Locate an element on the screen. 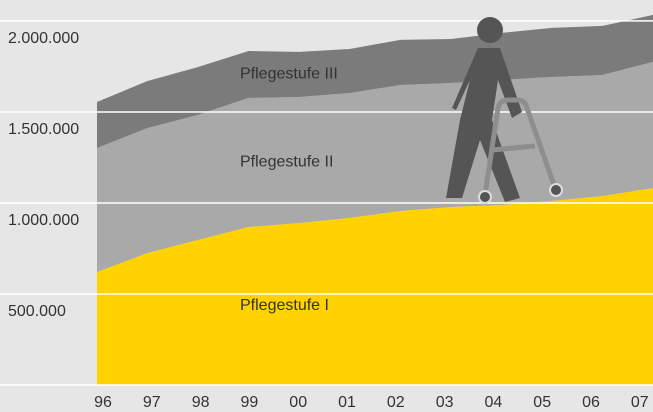 This screenshot has height=412, width=653. series-label: Pflegestufe II is located at coordinates (286, 162).